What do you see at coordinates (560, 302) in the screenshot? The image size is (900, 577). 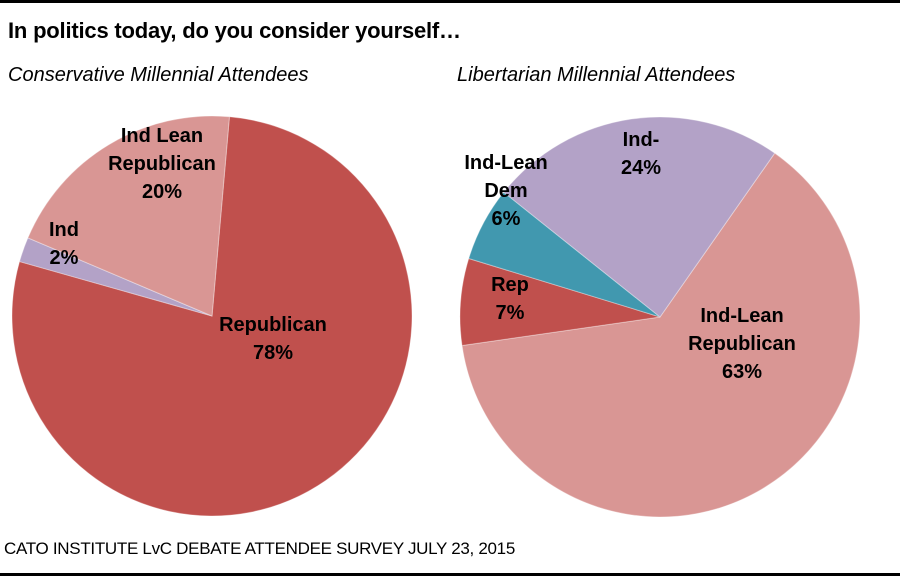 I see `pie-slice-rep` at bounding box center [560, 302].